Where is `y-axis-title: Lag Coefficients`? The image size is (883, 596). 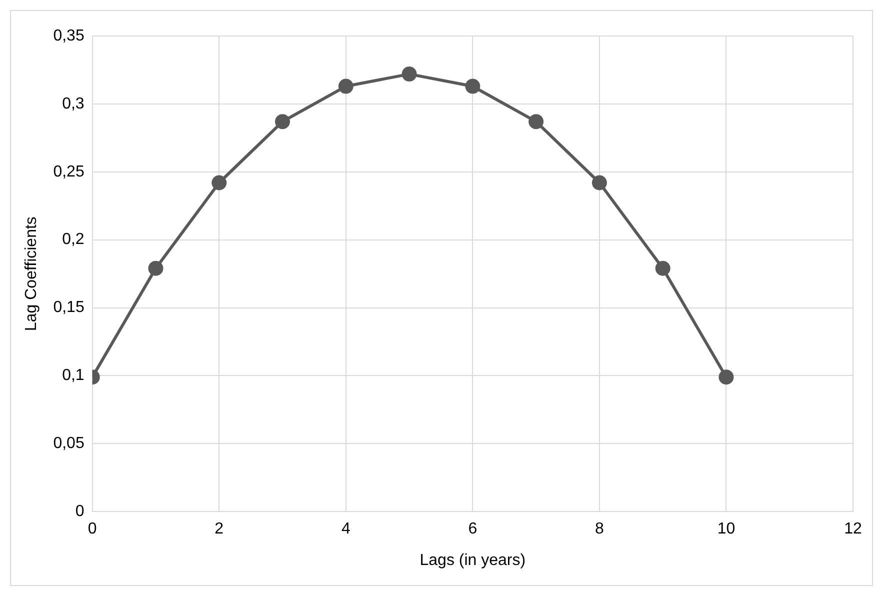
y-axis-title: Lag Coefficients is located at coordinates (31, 274).